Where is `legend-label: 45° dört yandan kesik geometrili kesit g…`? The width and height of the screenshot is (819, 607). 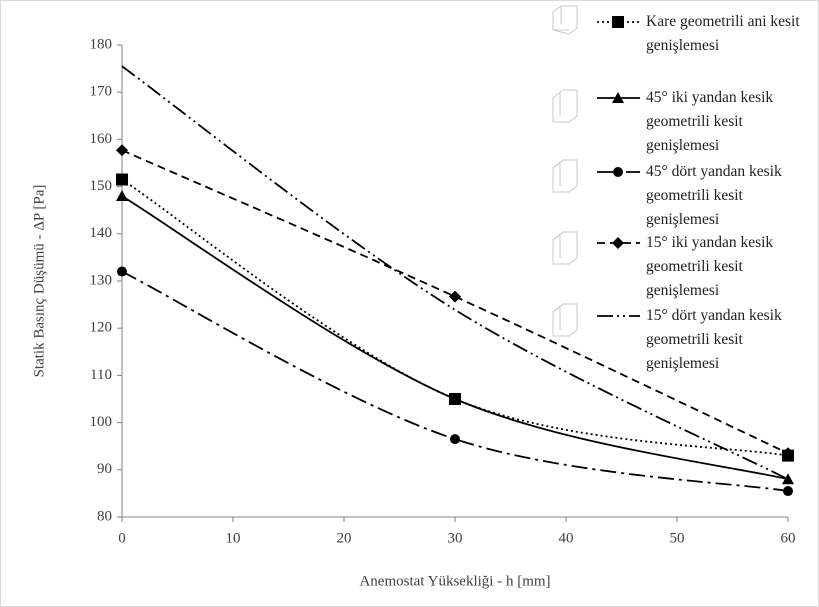
legend-label: 45° dört yandan kesik geometrili kesit g… is located at coordinates (714, 195).